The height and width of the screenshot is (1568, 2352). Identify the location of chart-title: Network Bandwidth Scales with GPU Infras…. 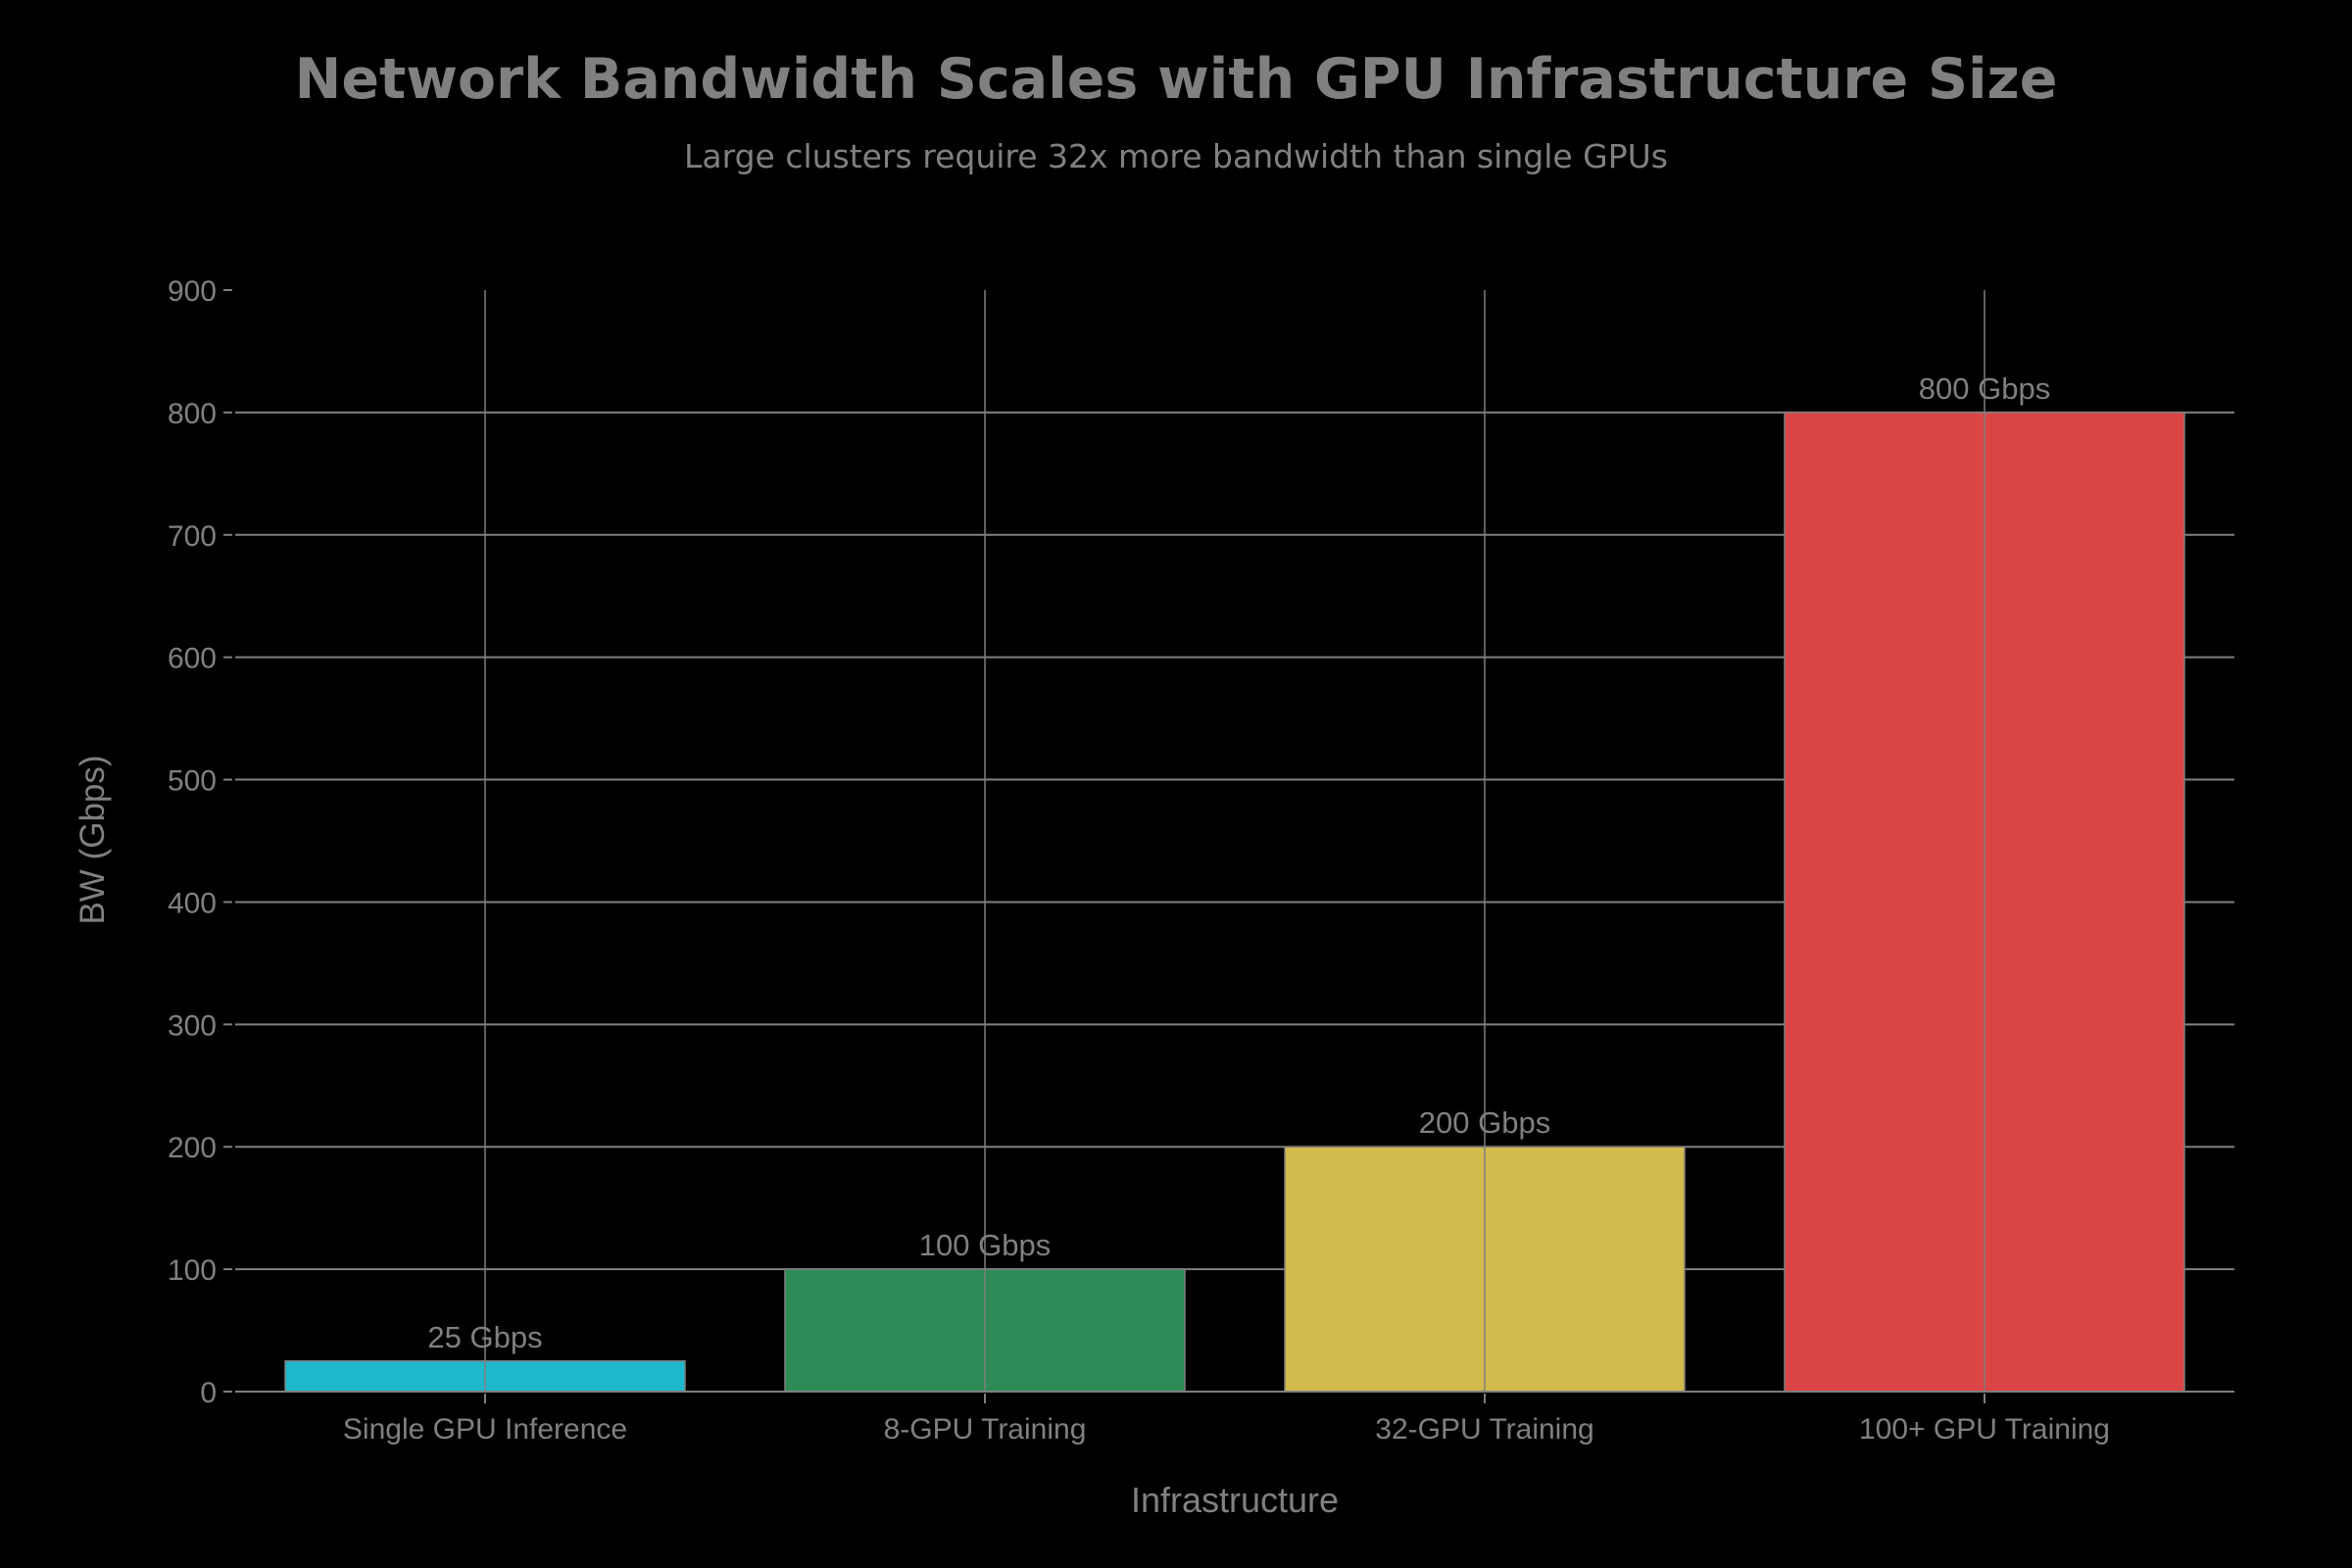
(1176, 79).